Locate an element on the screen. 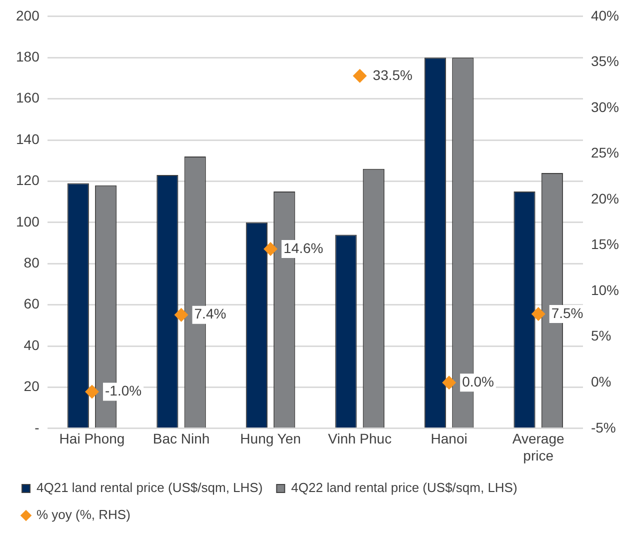  x-tick-label: Average price is located at coordinates (538, 447).